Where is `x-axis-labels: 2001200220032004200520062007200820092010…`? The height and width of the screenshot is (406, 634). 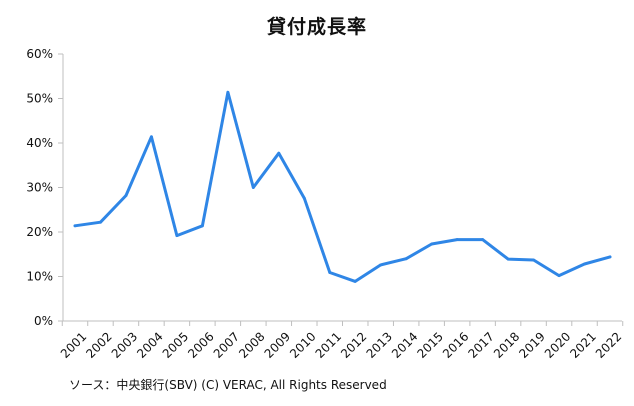
x-axis-labels: 2001200220032004200520062007200820092010… is located at coordinates (341, 344).